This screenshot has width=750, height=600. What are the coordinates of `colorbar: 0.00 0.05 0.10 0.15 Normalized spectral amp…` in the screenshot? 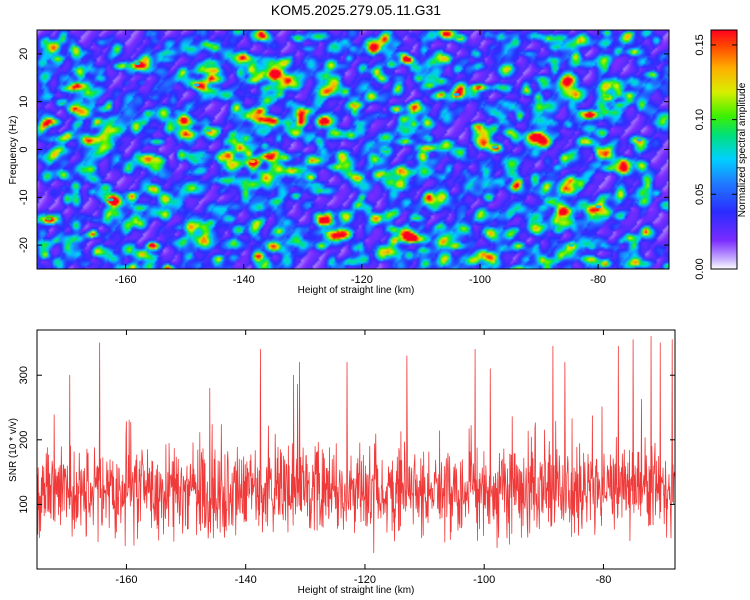 It's located at (721, 154).